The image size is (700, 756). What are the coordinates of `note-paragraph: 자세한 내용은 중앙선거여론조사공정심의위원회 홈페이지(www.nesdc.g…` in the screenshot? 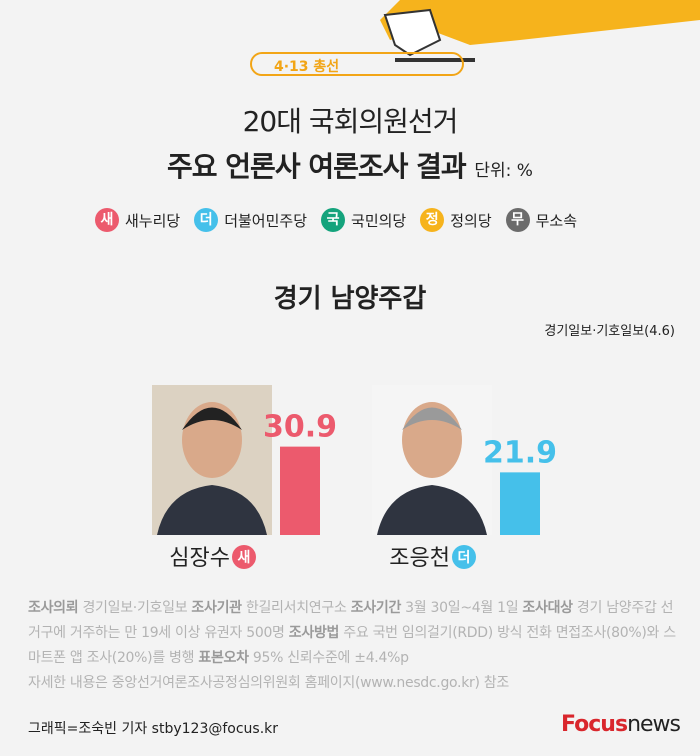 It's located at (353, 683).